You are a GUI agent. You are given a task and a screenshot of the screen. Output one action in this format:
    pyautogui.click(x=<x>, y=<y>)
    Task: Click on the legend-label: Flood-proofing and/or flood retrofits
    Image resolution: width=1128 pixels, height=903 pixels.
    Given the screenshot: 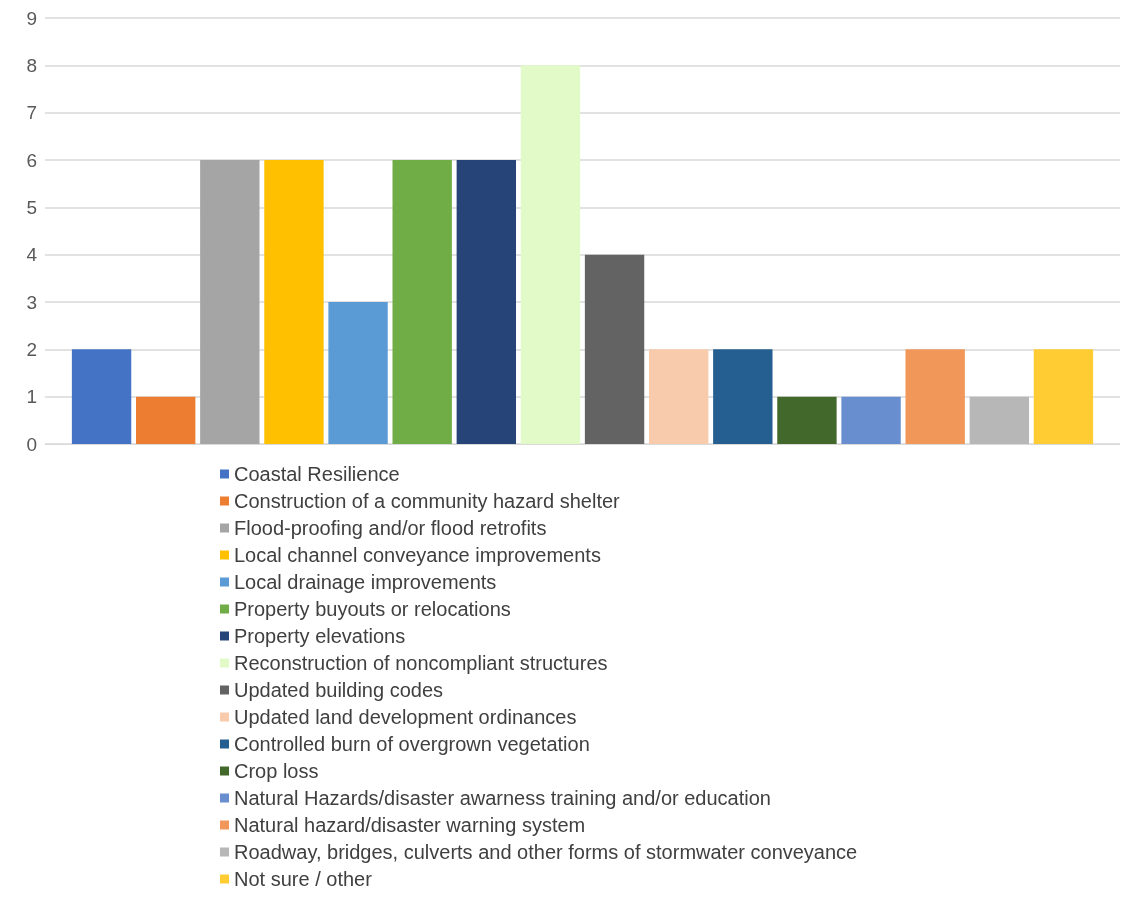 What is the action you would take?
    pyautogui.click(x=390, y=528)
    